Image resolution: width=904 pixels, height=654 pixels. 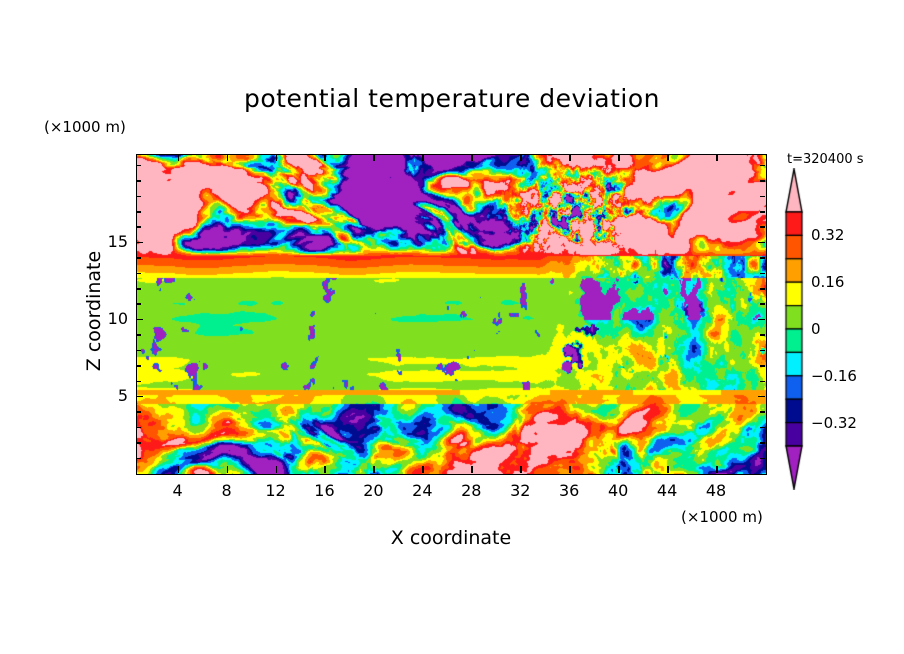 I want to click on colorbar-gradient, so click(x=794, y=329).